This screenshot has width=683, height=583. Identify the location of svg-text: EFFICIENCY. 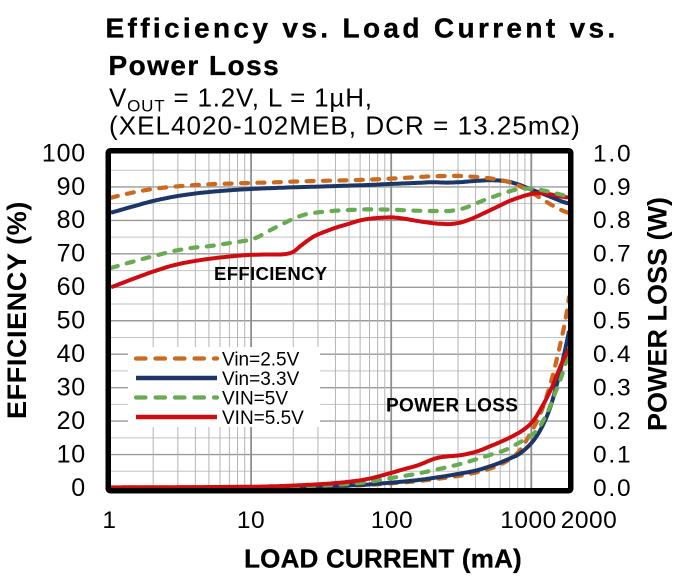
(271, 273).